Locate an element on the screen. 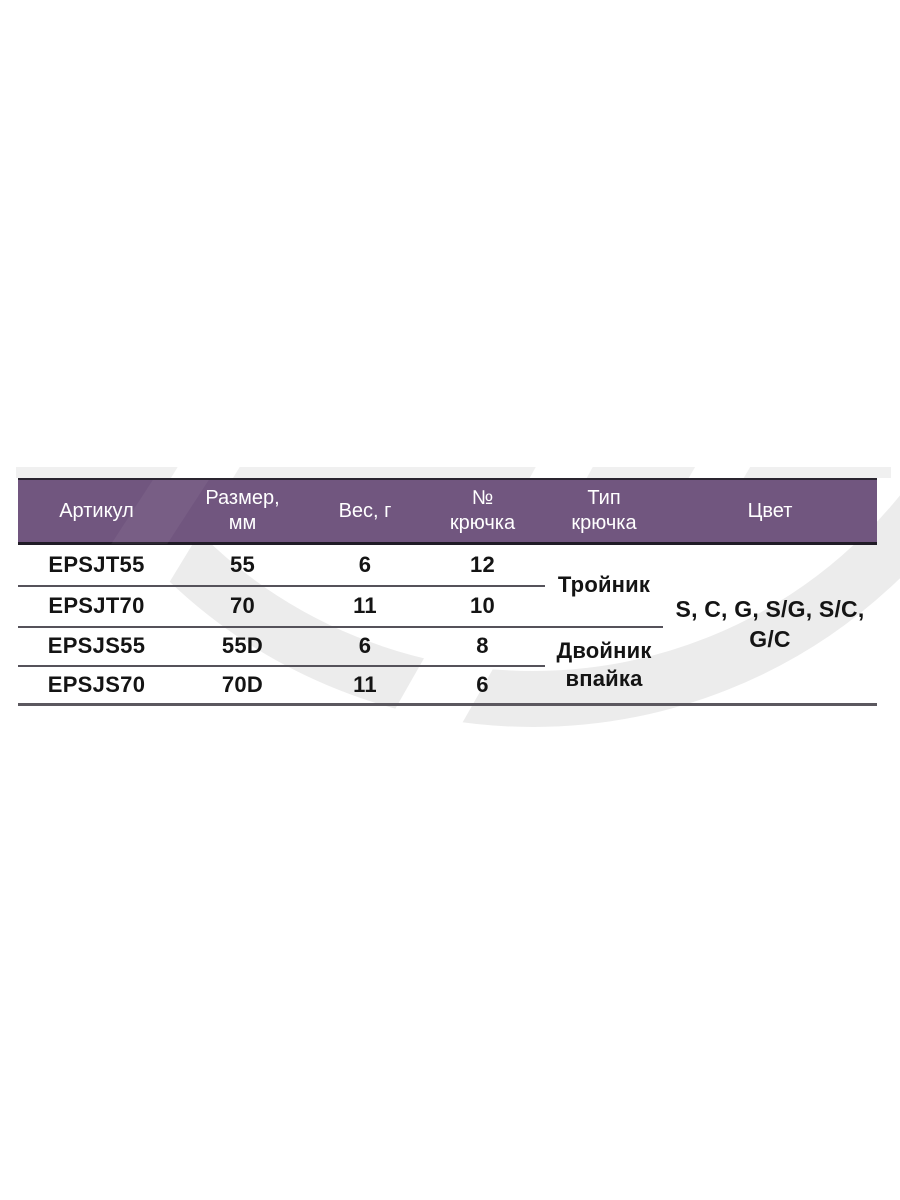 The height and width of the screenshot is (1200, 900). column-header-weight: Вес, г is located at coordinates (365, 511).